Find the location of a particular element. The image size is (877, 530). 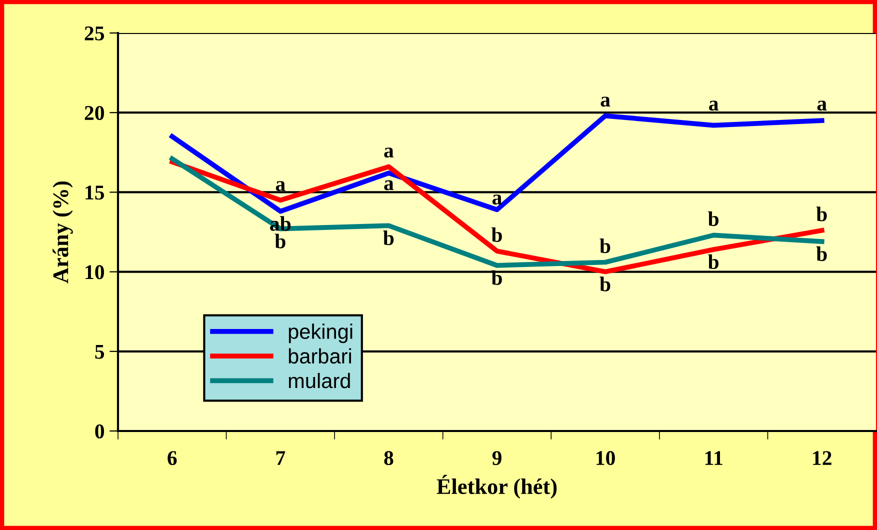

y-tick-label: 5 is located at coordinates (99, 351).